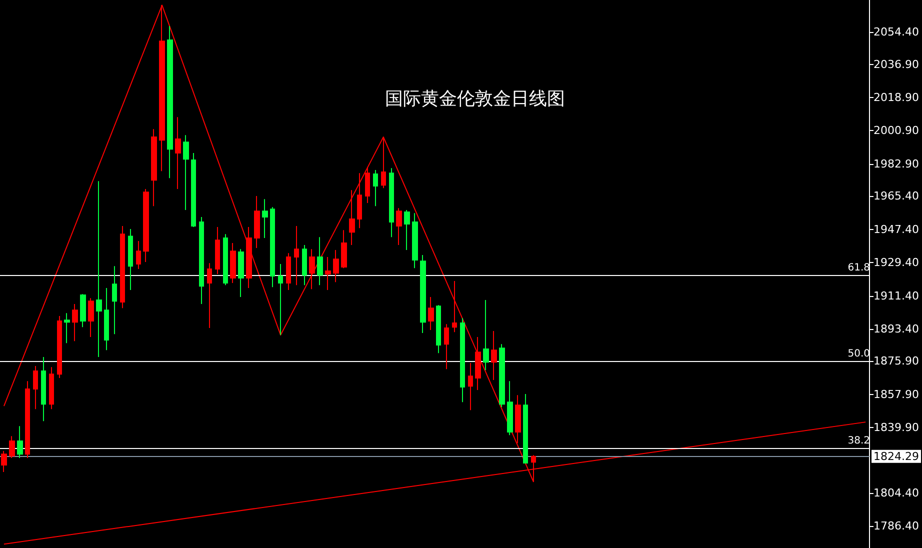 The height and width of the screenshot is (548, 922). Describe the element at coordinates (897, 329) in the screenshot. I see `y-tick-label: 1893.40` at that location.